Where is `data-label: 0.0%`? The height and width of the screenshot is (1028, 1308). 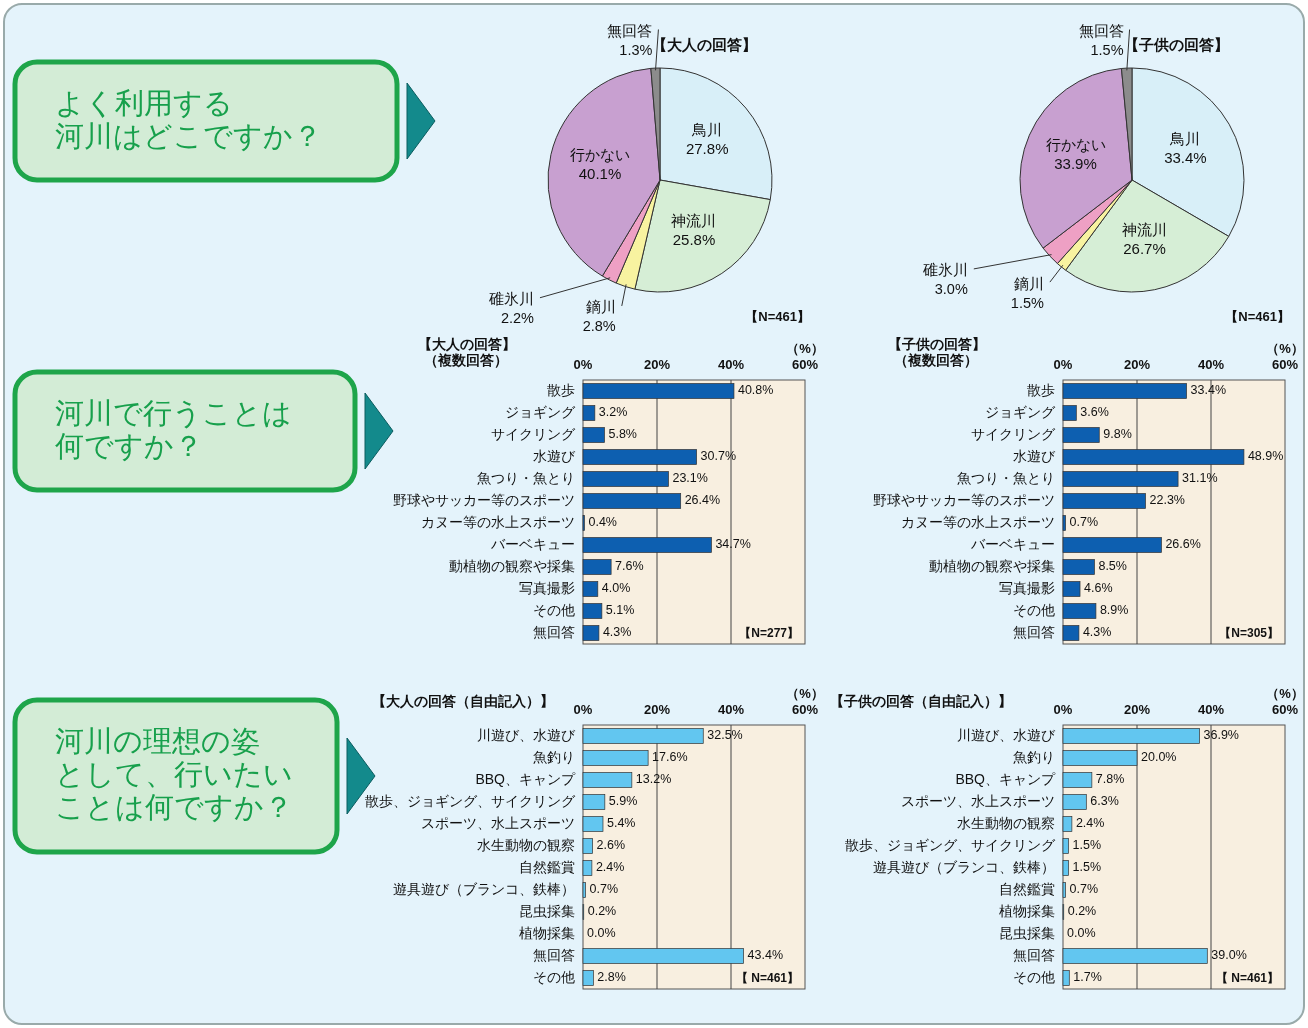
data-label: 0.0% is located at coordinates (601, 933).